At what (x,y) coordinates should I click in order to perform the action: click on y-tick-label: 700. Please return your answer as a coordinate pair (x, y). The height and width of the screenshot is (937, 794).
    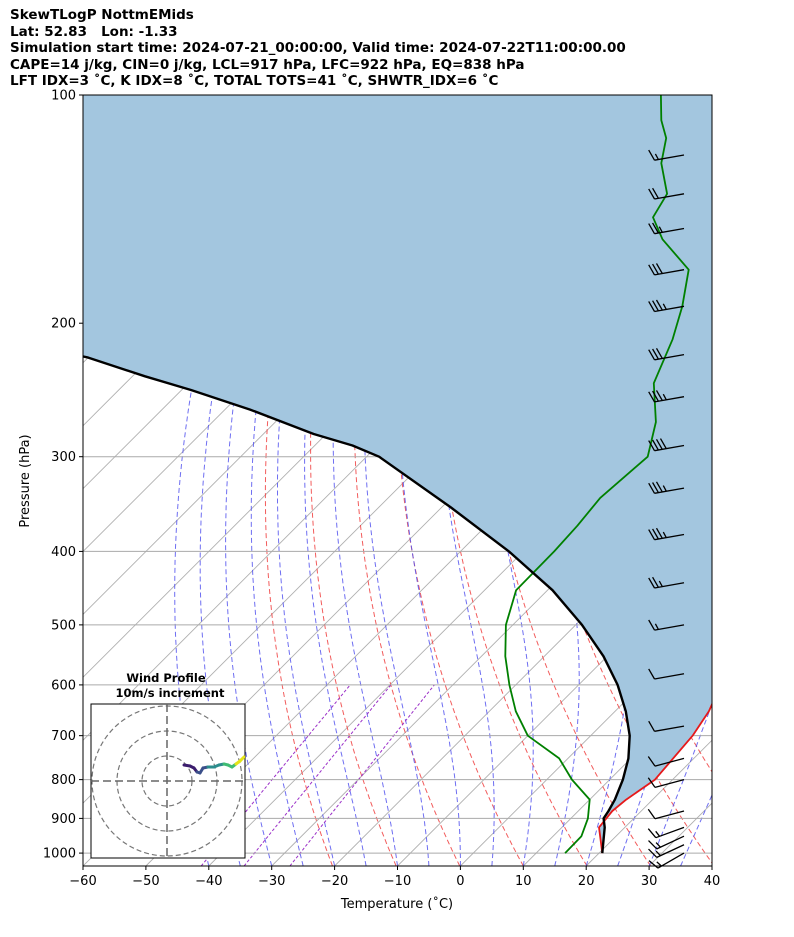
    Looking at the image, I should click on (63, 736).